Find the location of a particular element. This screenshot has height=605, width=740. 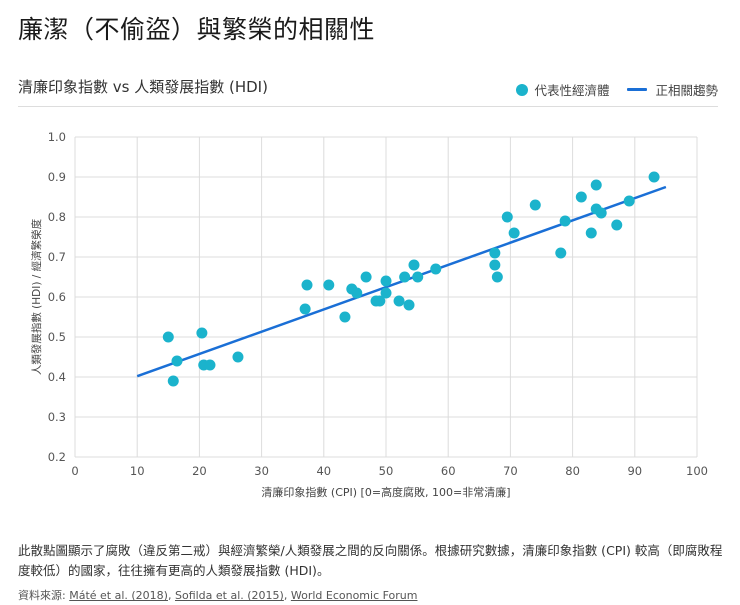

source-label: 資料來源: is located at coordinates (42, 595).